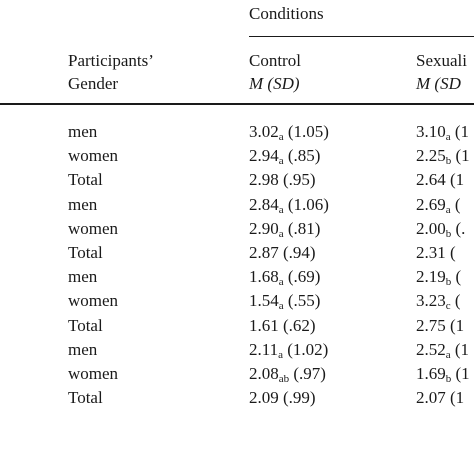 This screenshot has height=474, width=474. I want to click on mean-value: 2.87, so click(264, 252).